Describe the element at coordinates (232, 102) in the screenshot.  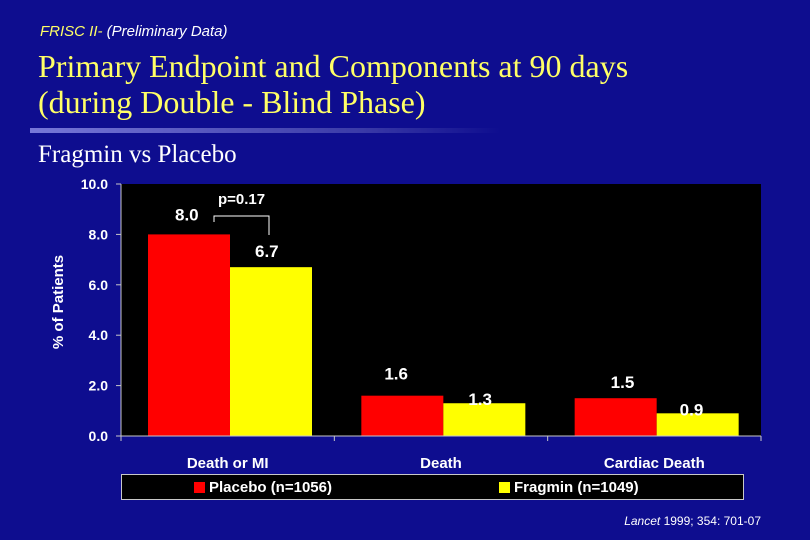
I see `title-line-2: (during Double - Blind Phase)` at that location.